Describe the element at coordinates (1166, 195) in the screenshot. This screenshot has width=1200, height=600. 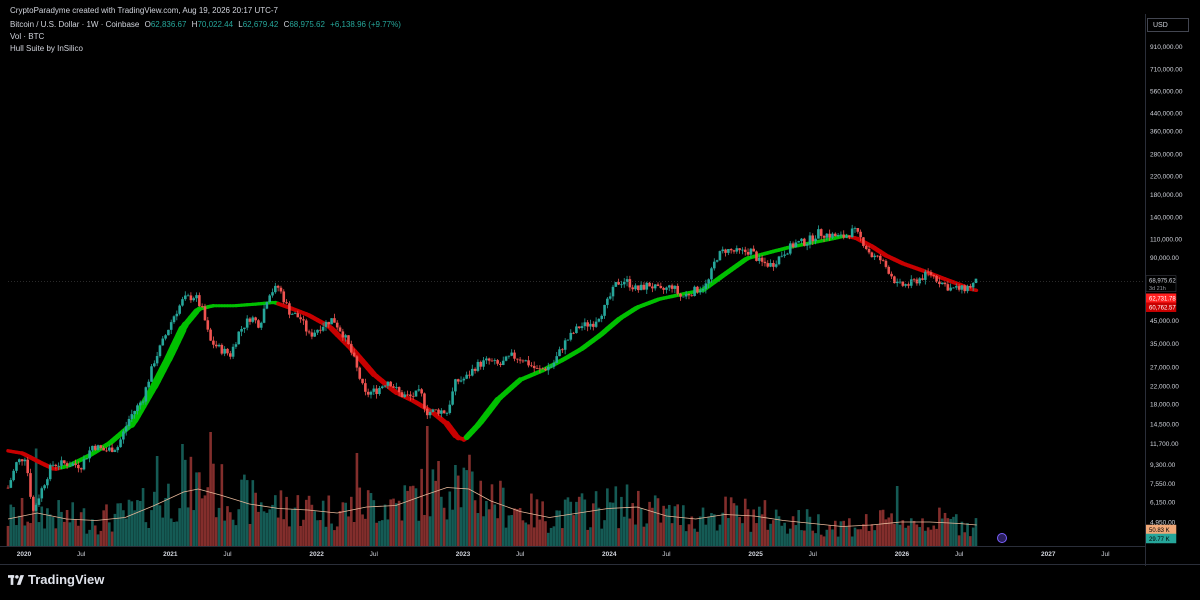
I see `price-tick-label: 180,000.00` at that location.